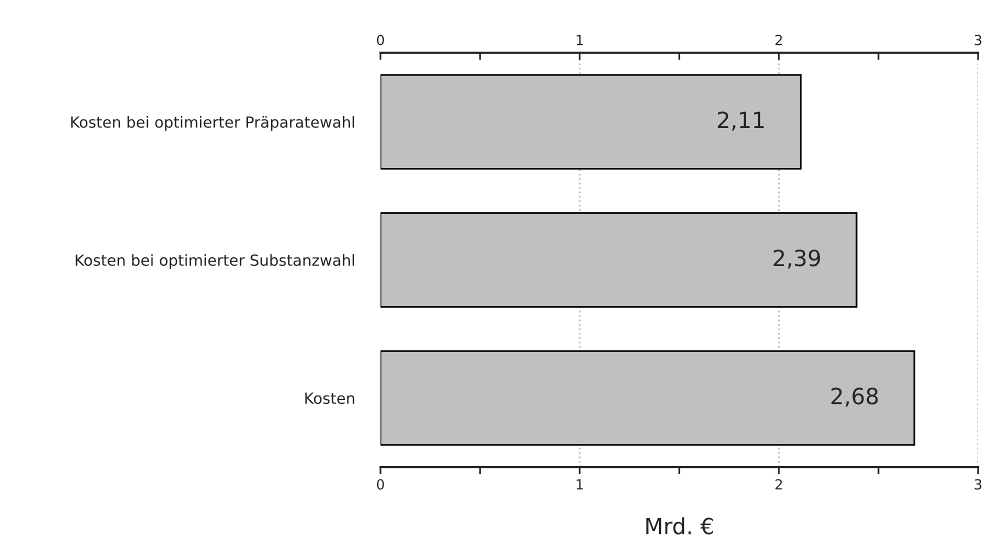  I want to click on x-axis-title: Mrd. €, so click(679, 525).